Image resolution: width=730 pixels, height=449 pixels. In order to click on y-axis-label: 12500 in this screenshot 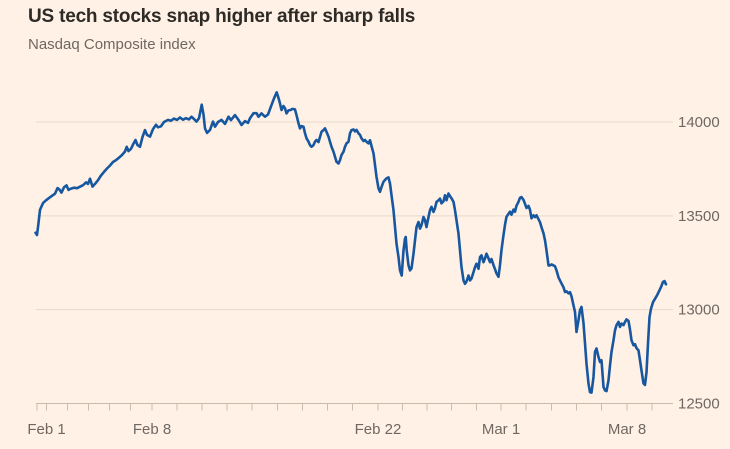, I will do `click(699, 404)`.